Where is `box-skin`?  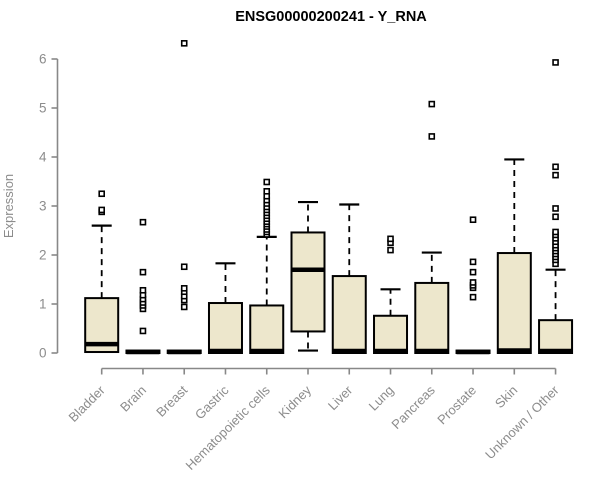
box-skin is located at coordinates (514, 303).